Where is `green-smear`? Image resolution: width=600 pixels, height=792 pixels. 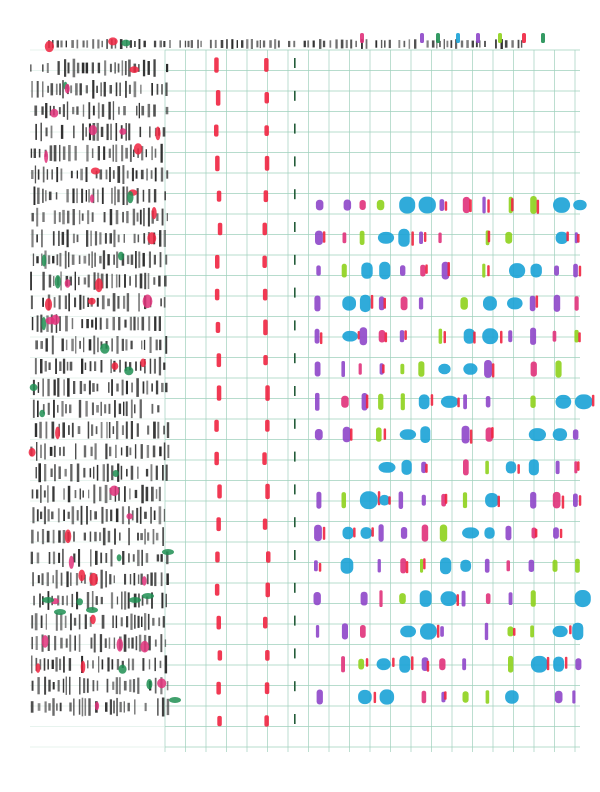 green-smear is located at coordinates (48, 600).